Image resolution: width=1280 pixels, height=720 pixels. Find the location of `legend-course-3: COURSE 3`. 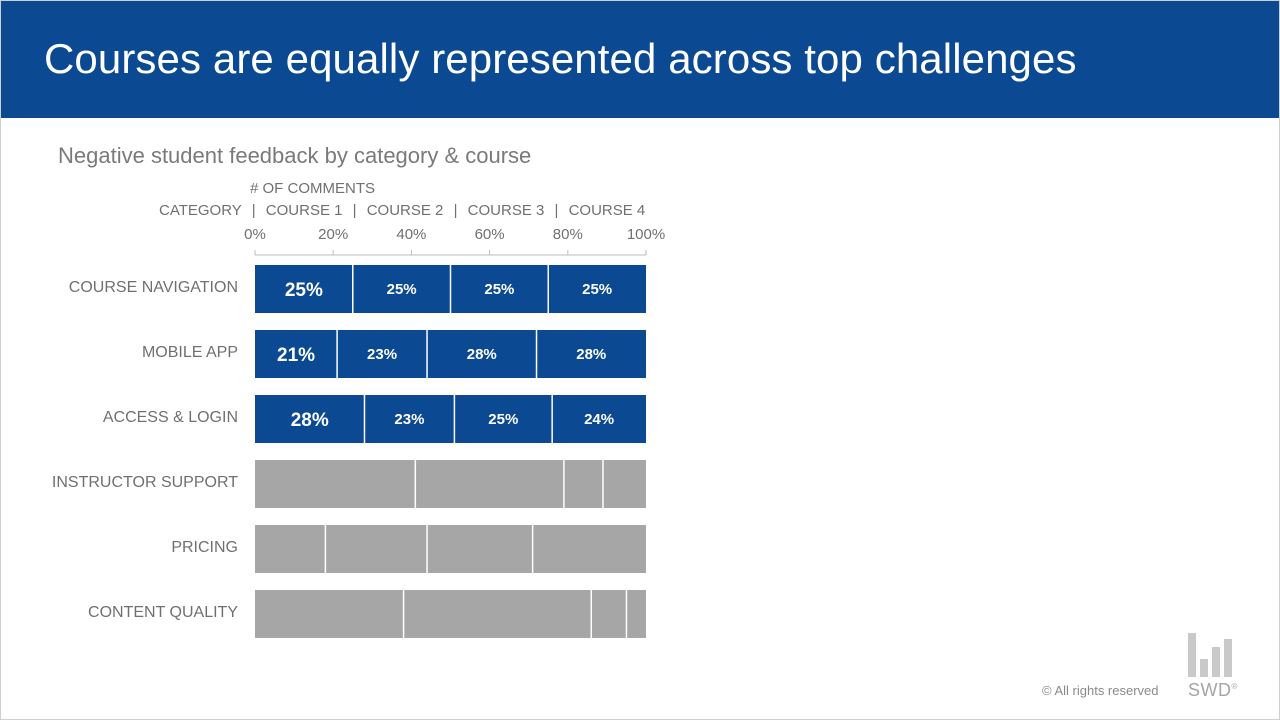

legend-course-3: COURSE 3 is located at coordinates (506, 210).